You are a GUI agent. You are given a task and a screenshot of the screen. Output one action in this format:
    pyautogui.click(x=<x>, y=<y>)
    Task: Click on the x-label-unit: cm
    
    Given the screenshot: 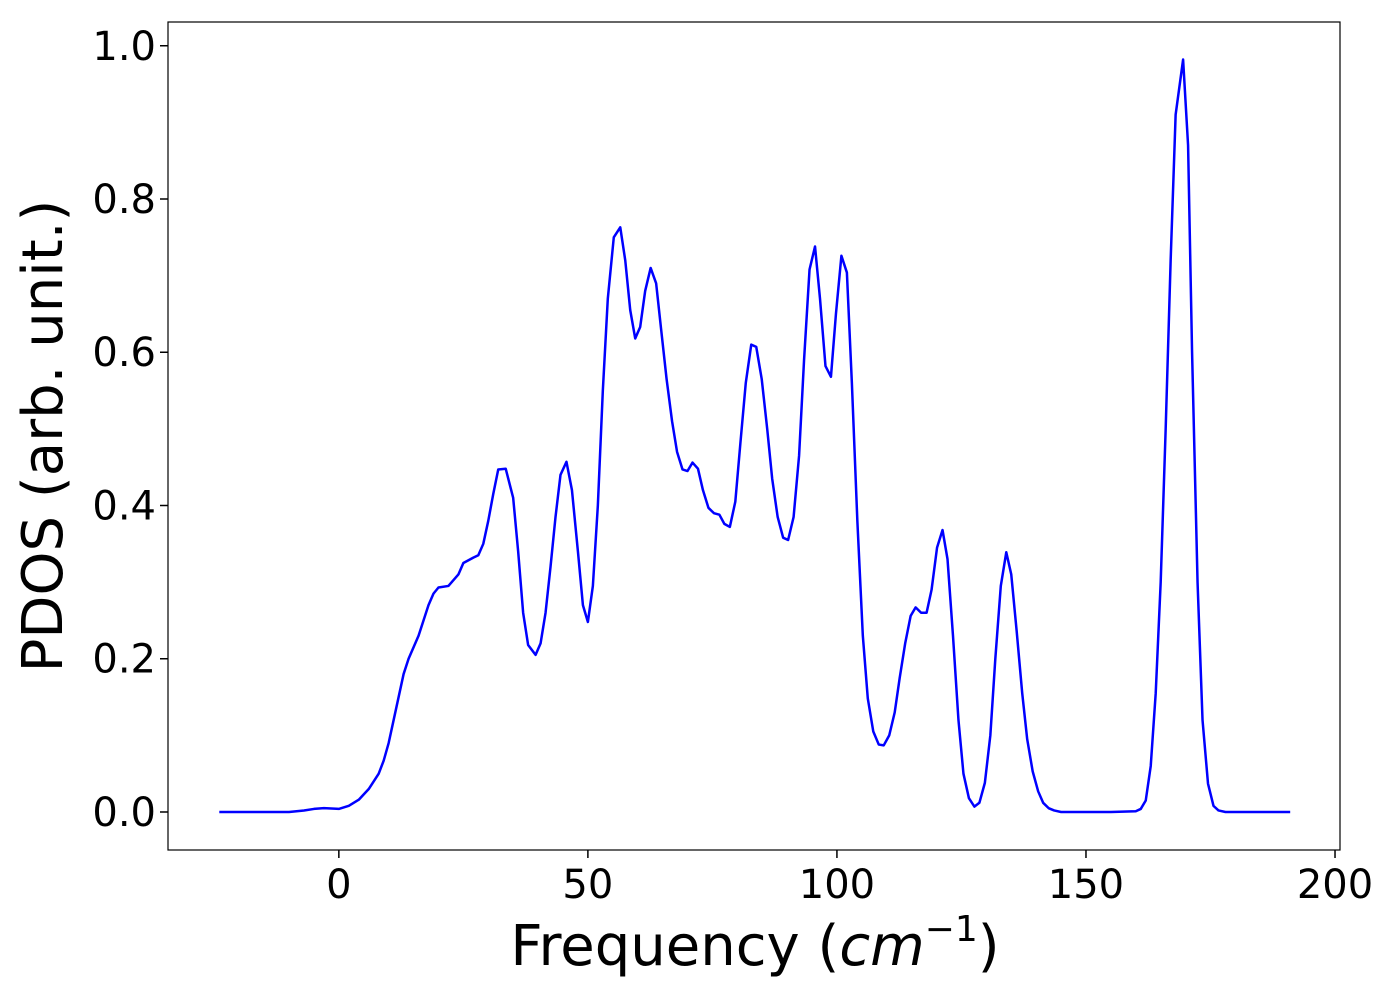 What is the action you would take?
    pyautogui.click(x=881, y=946)
    